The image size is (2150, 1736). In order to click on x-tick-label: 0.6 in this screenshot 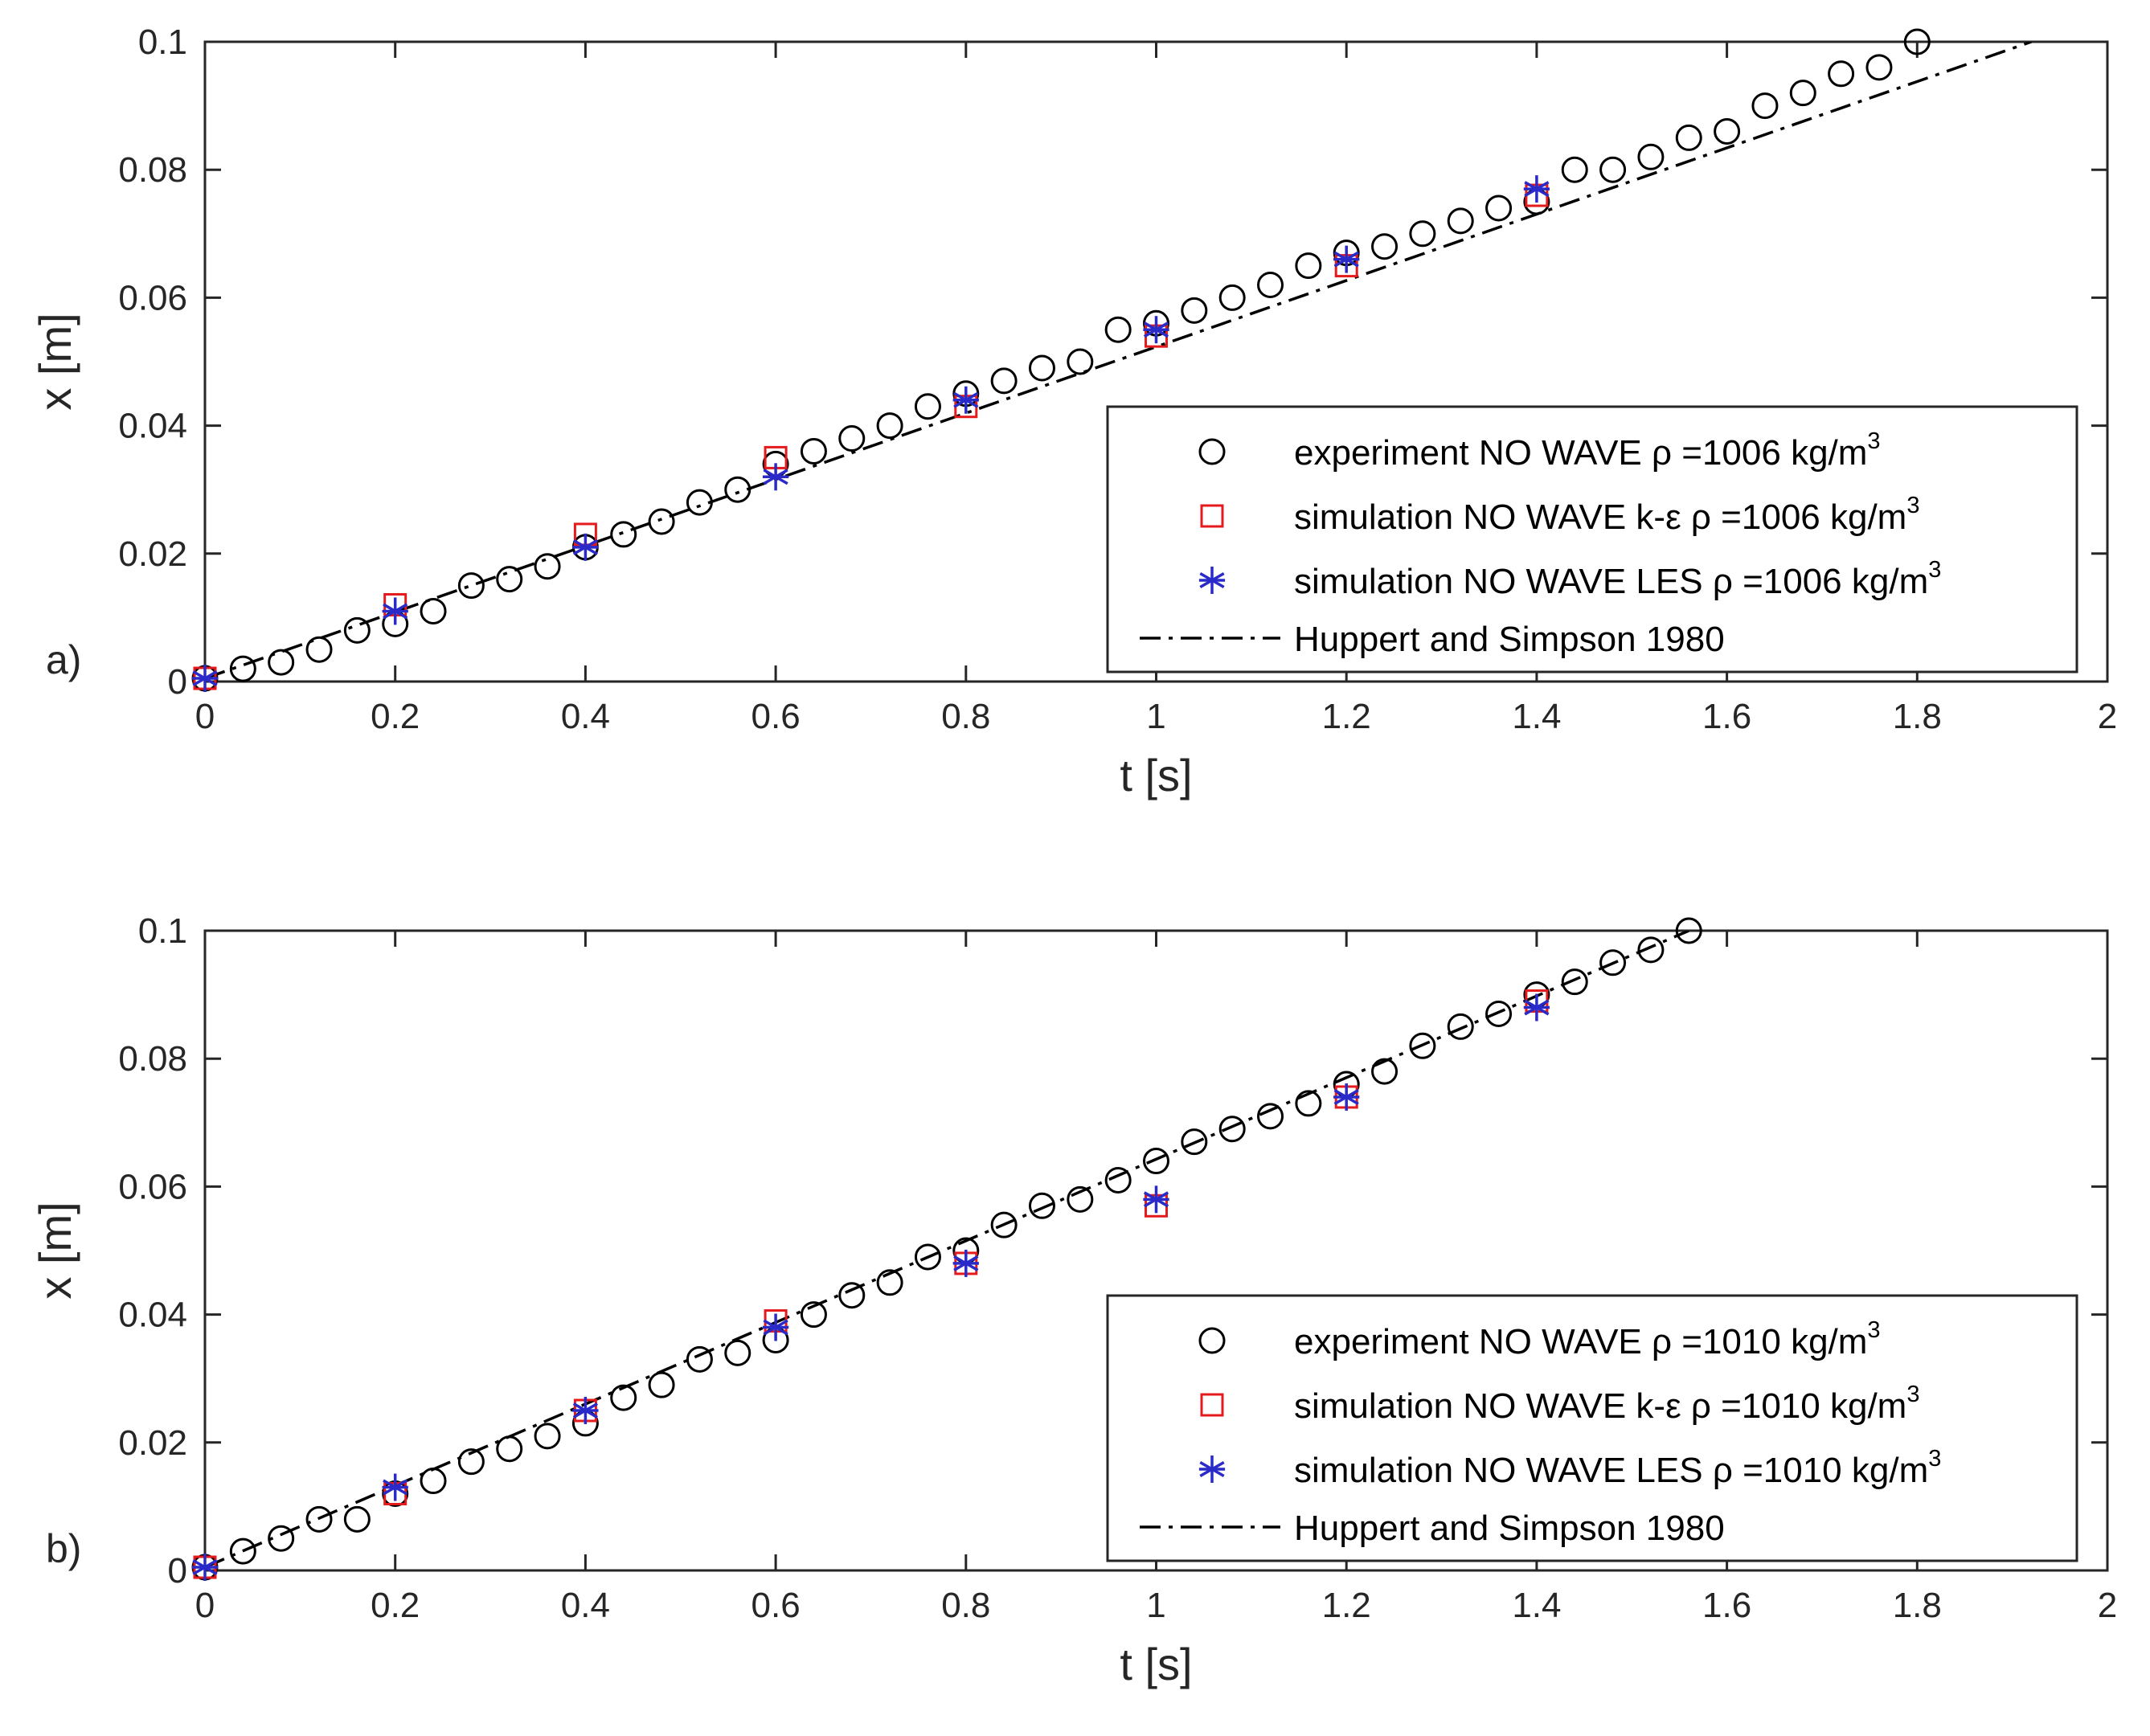, I will do `click(776, 716)`.